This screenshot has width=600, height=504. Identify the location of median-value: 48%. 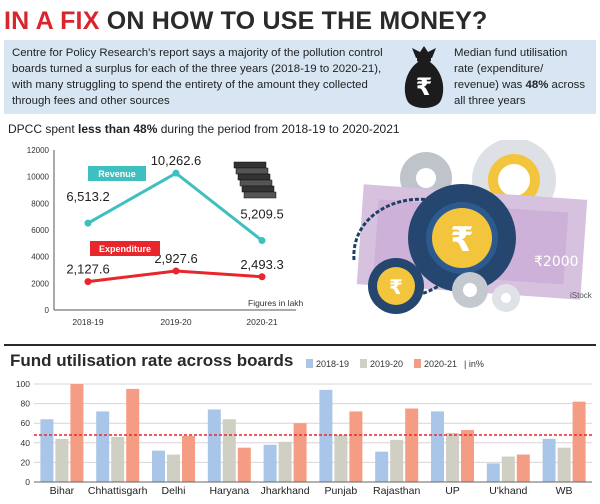
(537, 85).